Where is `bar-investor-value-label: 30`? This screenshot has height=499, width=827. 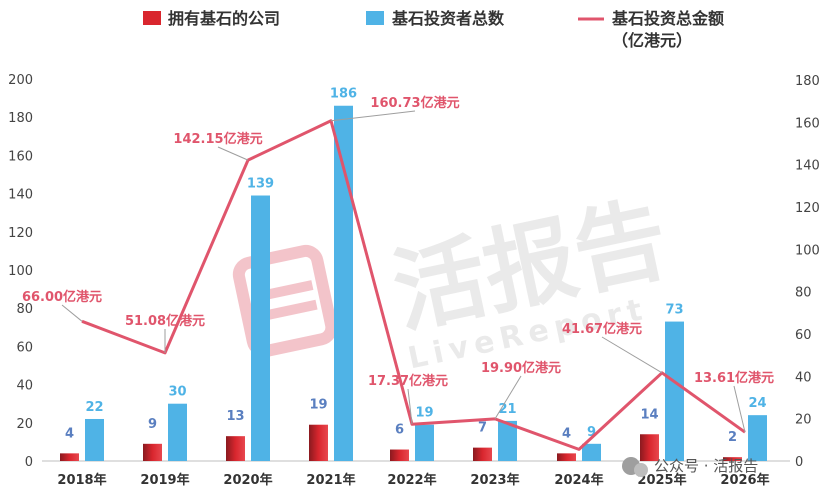 bar-investor-value-label: 30 is located at coordinates (177, 392).